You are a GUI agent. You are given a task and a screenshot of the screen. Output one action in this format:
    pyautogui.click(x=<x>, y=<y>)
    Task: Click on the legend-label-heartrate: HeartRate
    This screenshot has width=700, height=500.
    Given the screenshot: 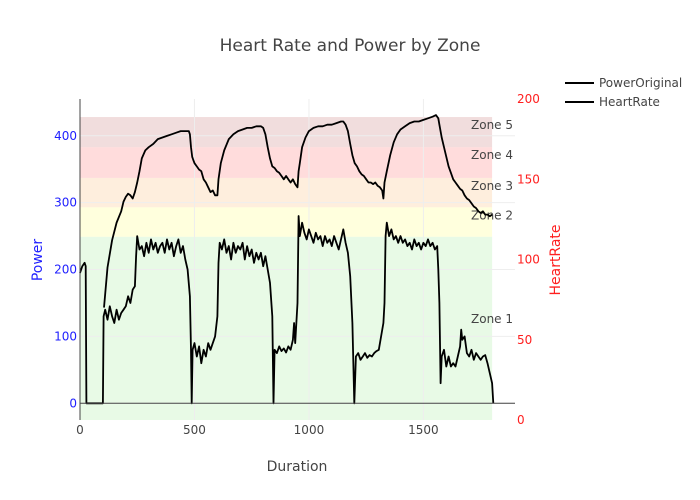 What is the action you would take?
    pyautogui.click(x=629, y=102)
    